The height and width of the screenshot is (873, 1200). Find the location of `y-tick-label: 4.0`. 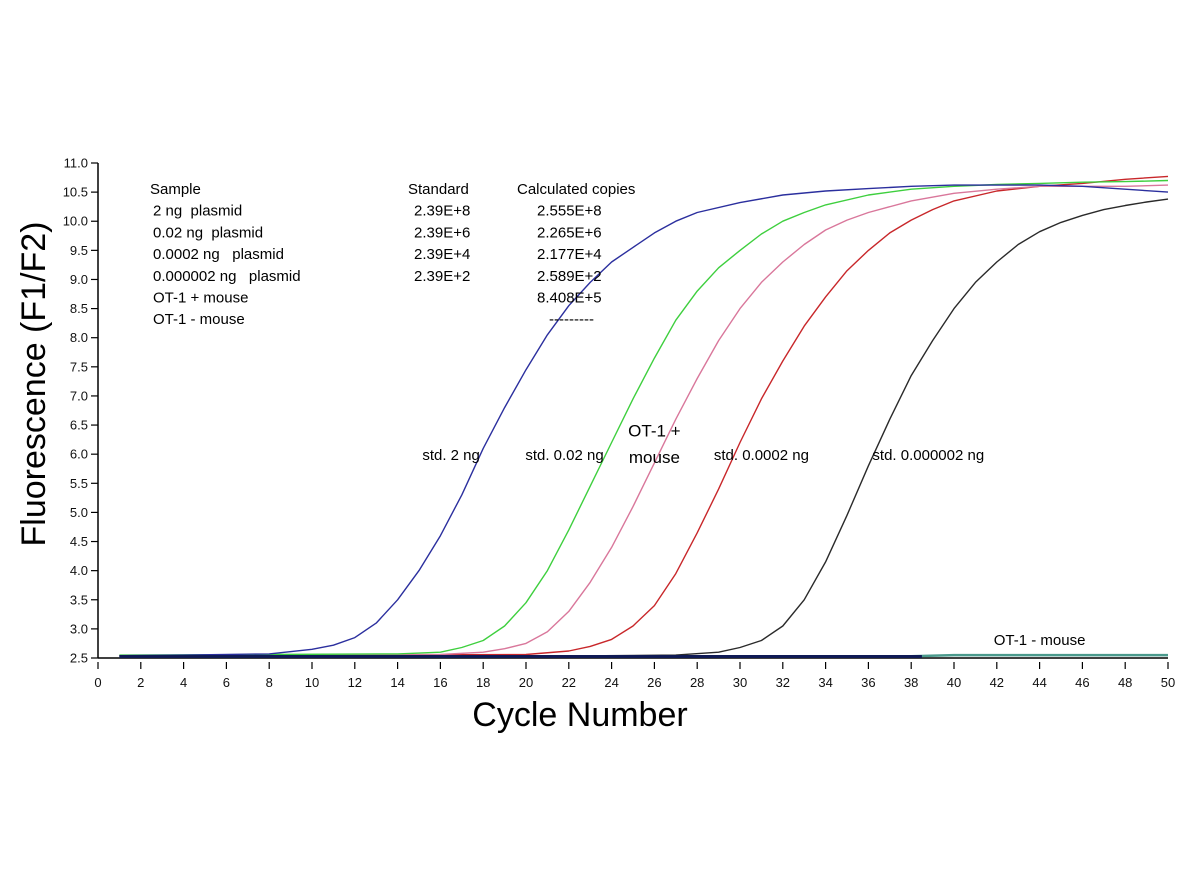

y-tick-label: 4.0 is located at coordinates (79, 570).